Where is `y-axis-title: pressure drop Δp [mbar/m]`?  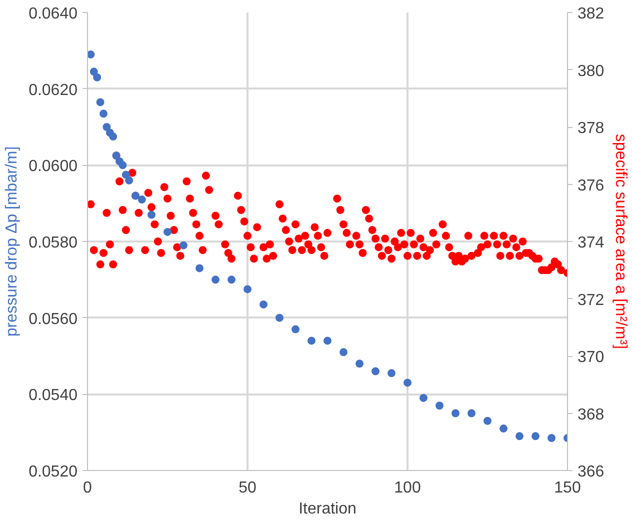
y-axis-title: pressure drop Δp [mbar/m] is located at coordinates (12, 241).